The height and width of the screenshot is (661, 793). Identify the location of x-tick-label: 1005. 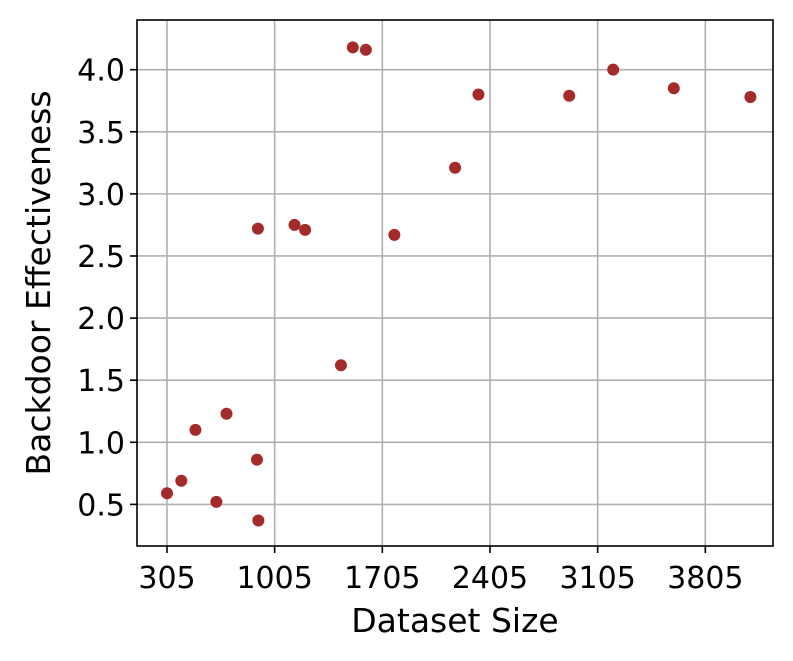
(274, 578).